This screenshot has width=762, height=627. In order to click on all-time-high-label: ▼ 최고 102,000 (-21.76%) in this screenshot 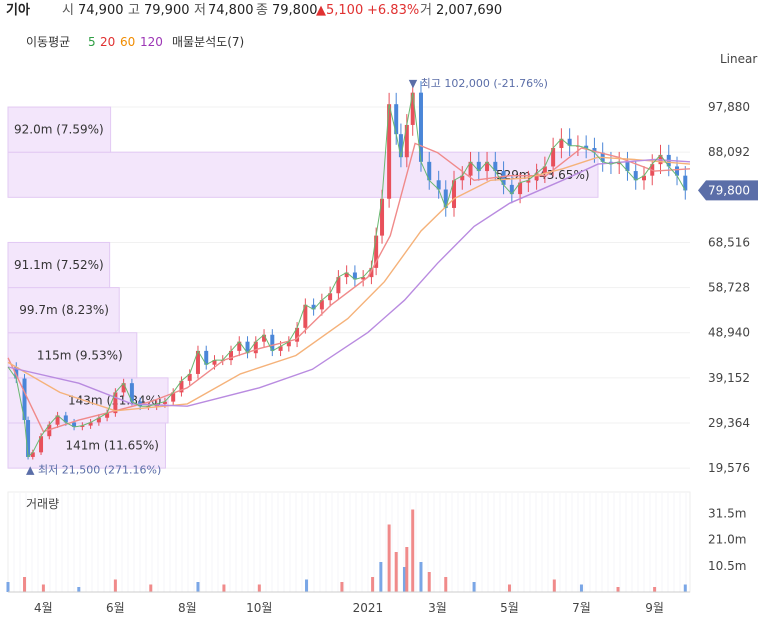, I will do `click(478, 83)`.